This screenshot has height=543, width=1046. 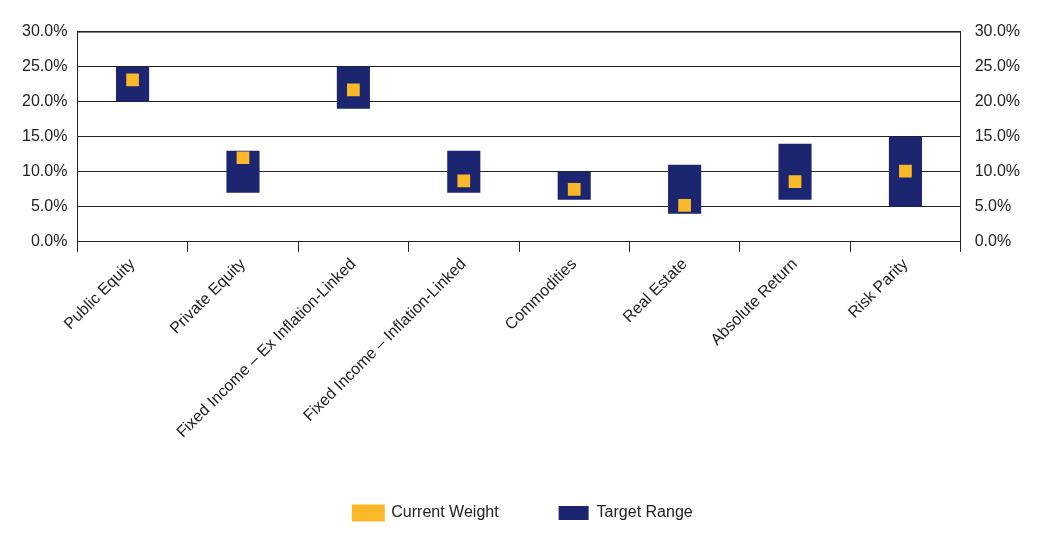 What do you see at coordinates (997, 101) in the screenshot?
I see `y2-tick-label: 20.0%` at bounding box center [997, 101].